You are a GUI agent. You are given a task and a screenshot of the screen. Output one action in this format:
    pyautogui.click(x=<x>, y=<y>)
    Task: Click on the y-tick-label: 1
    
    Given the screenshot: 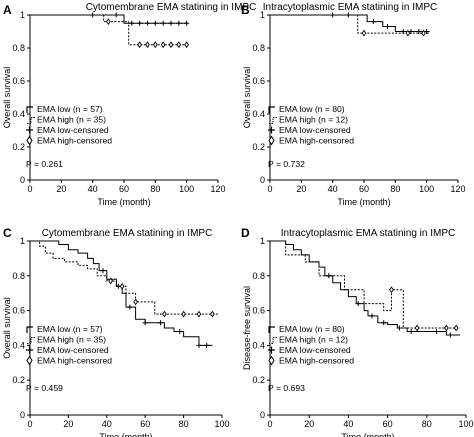 What is the action you would take?
    pyautogui.click(x=262, y=15)
    